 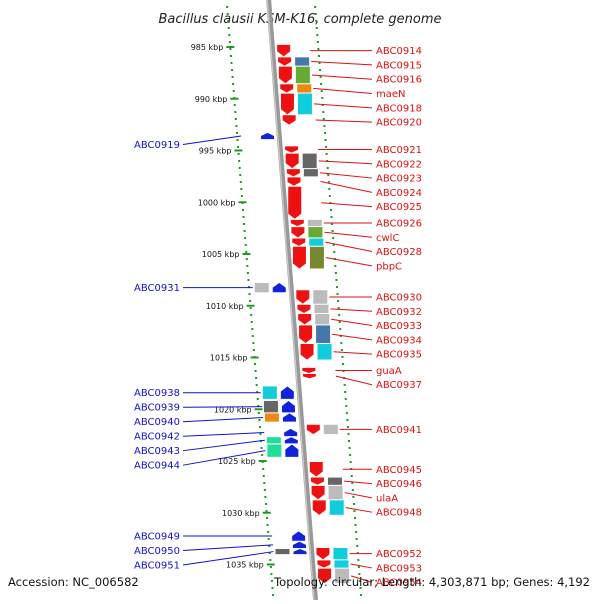 I want to click on kbp-tick-label: 990 kbp, so click(x=211, y=99).